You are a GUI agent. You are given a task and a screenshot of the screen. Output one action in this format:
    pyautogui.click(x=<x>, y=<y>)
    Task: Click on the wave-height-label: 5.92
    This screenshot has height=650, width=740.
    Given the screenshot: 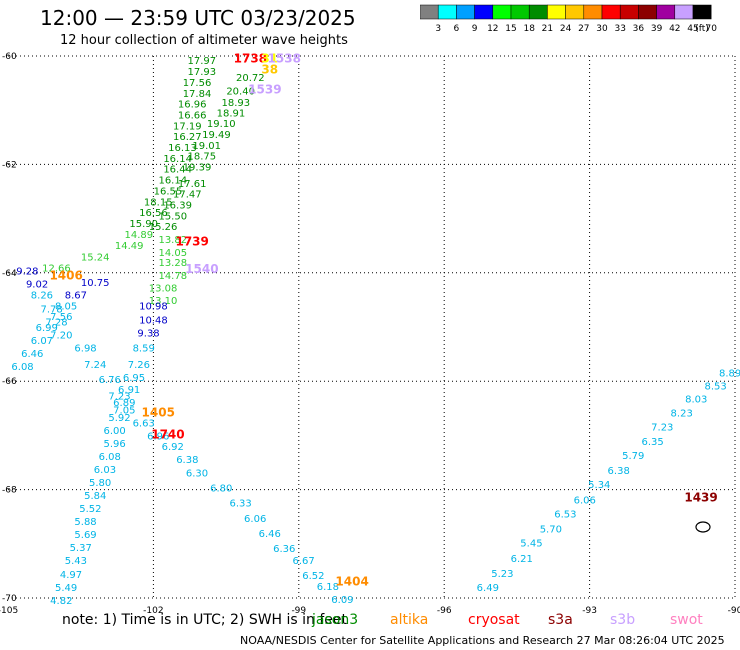 What is the action you would take?
    pyautogui.click(x=119, y=418)
    